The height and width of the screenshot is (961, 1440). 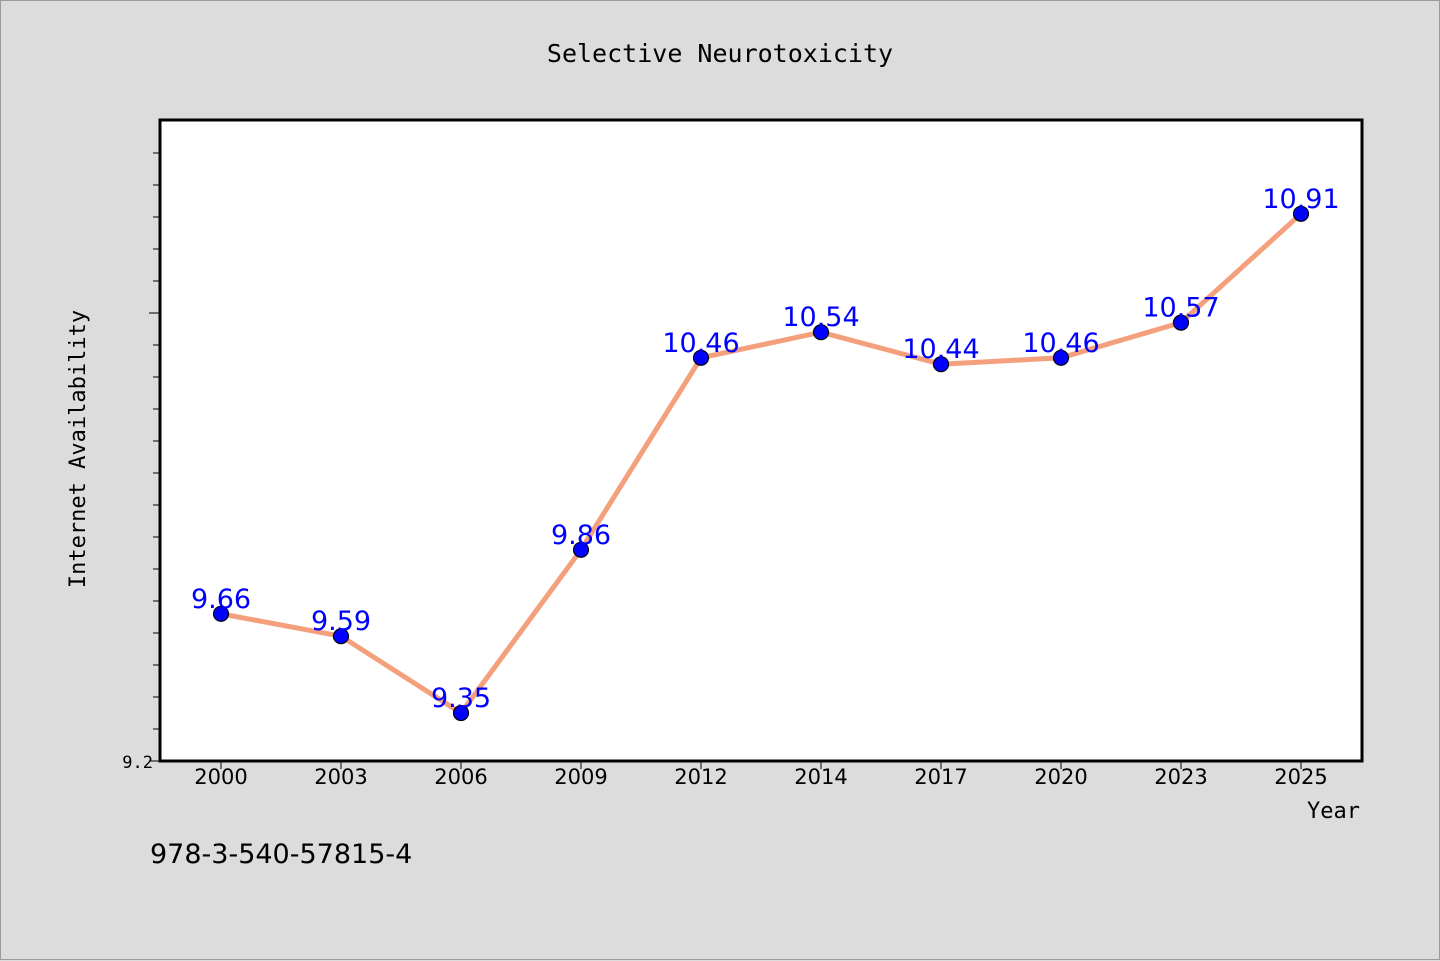 I want to click on data-label: 10.54, so click(x=820, y=317).